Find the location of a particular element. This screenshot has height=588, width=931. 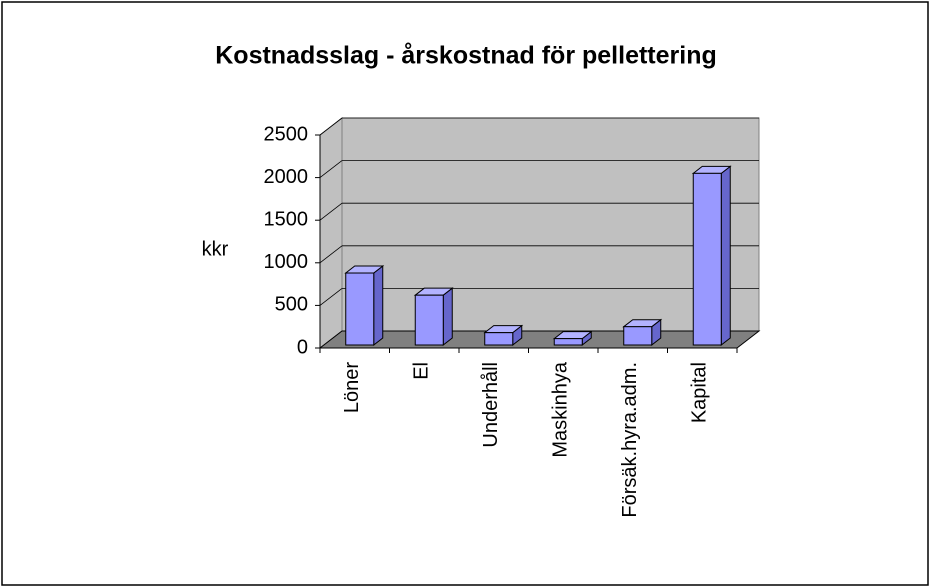

y-tick-label: 2000 is located at coordinates (286, 177).